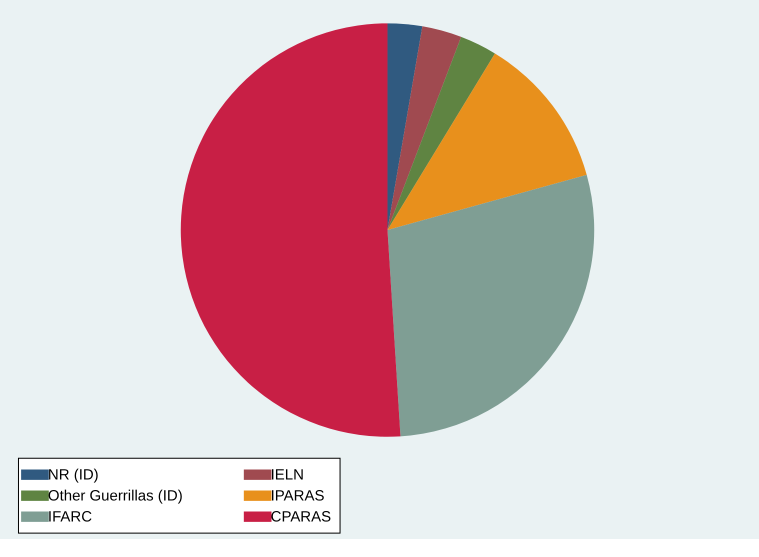 This screenshot has width=759, height=557. What do you see at coordinates (115, 496) in the screenshot?
I see `legend-label: Other Guerrillas (ID)` at bounding box center [115, 496].